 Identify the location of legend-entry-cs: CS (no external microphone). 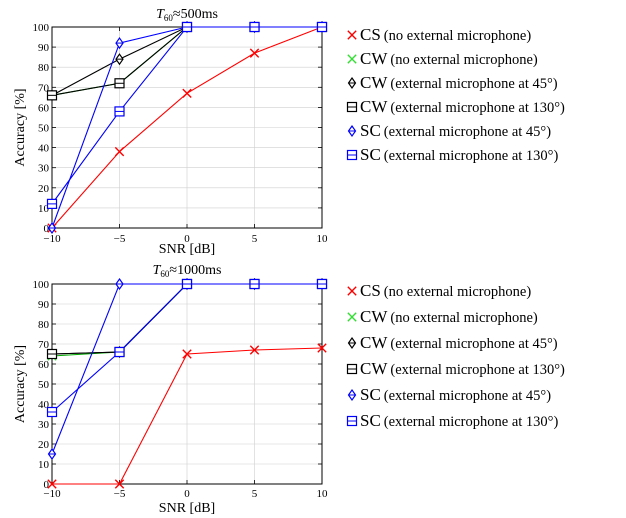
(439, 34).